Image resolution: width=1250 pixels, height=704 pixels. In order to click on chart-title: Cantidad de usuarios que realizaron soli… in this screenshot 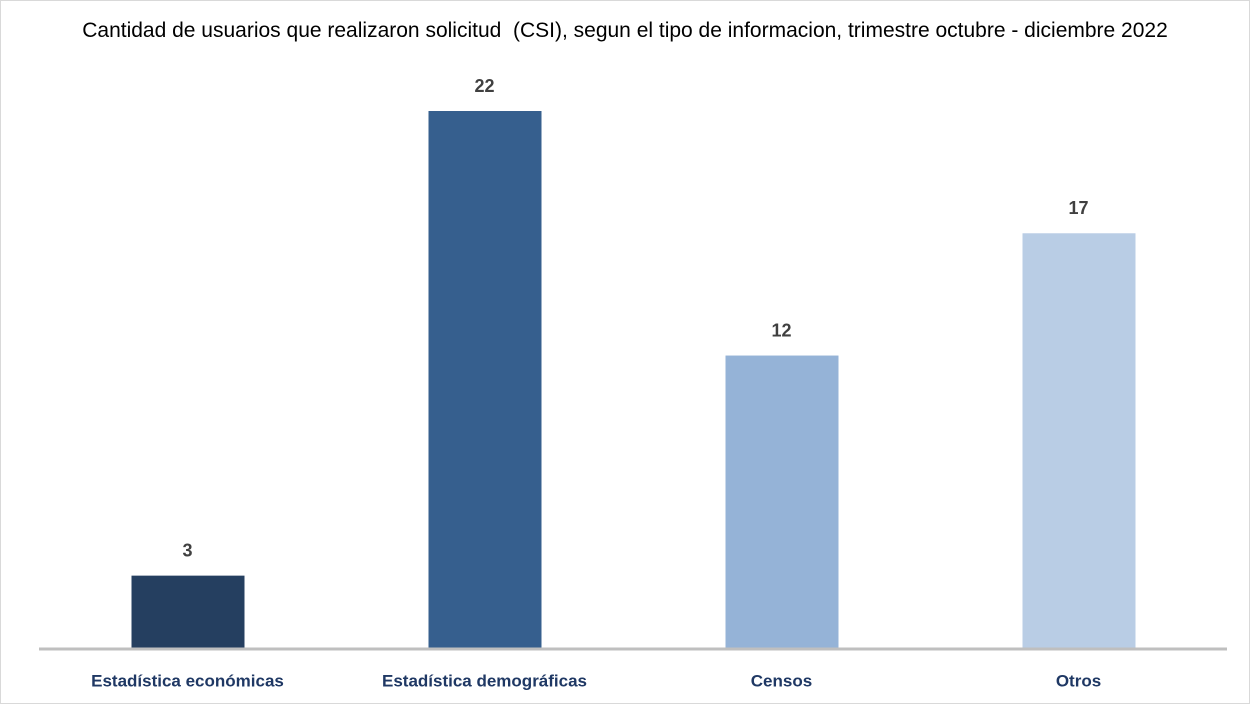, I will do `click(625, 30)`.